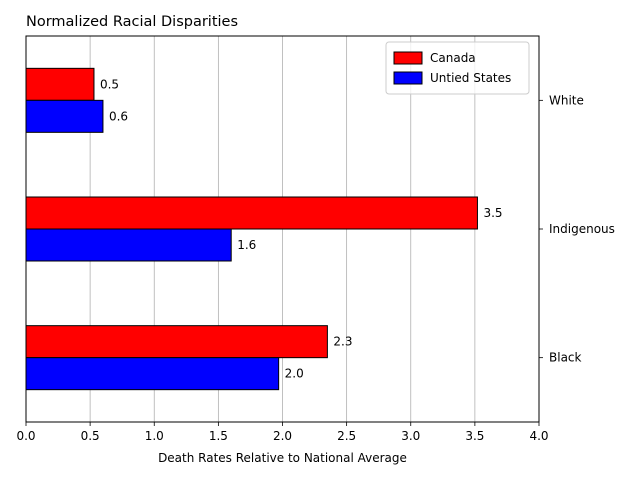  I want to click on x-tick-label: 1.0, so click(154, 436).